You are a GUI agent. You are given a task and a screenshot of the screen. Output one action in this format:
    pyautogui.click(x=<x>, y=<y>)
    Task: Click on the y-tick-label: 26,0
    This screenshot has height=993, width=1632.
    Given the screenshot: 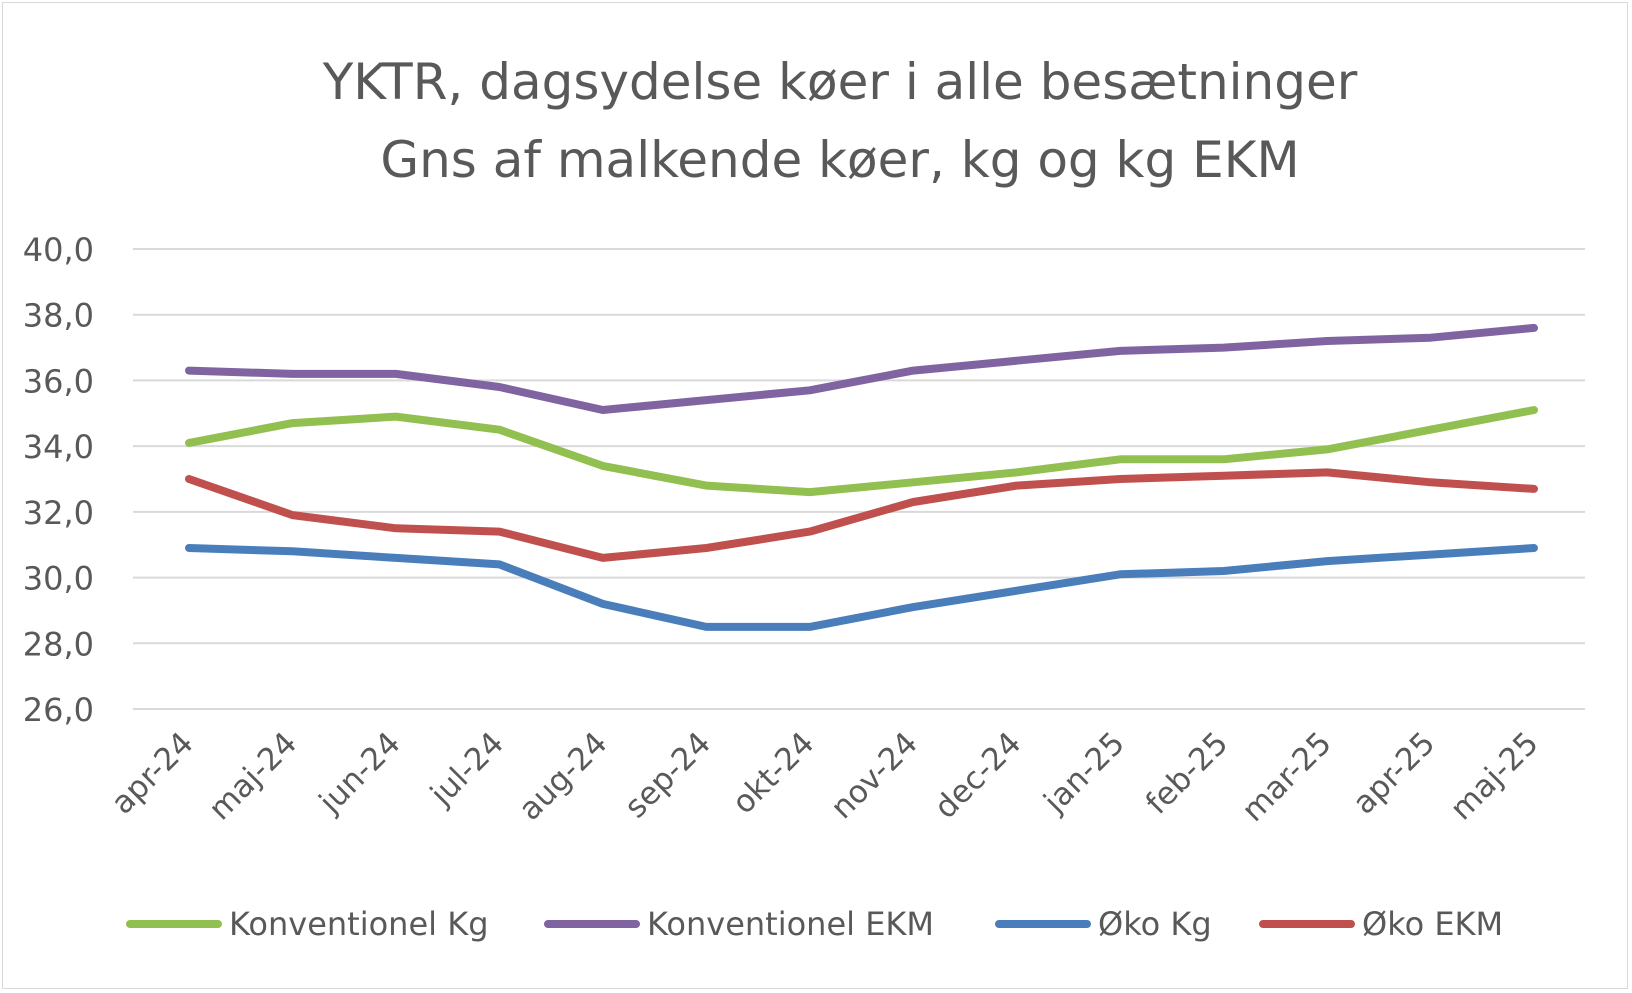 What is the action you would take?
    pyautogui.click(x=58, y=710)
    